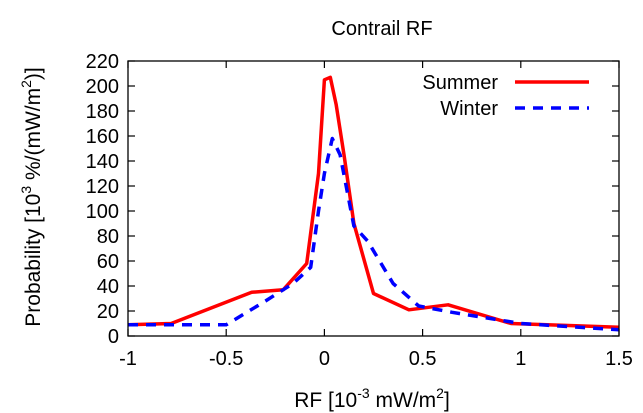 This screenshot has width=643, height=413. What do you see at coordinates (226, 359) in the screenshot?
I see `x-tick-label: -0.5` at bounding box center [226, 359].